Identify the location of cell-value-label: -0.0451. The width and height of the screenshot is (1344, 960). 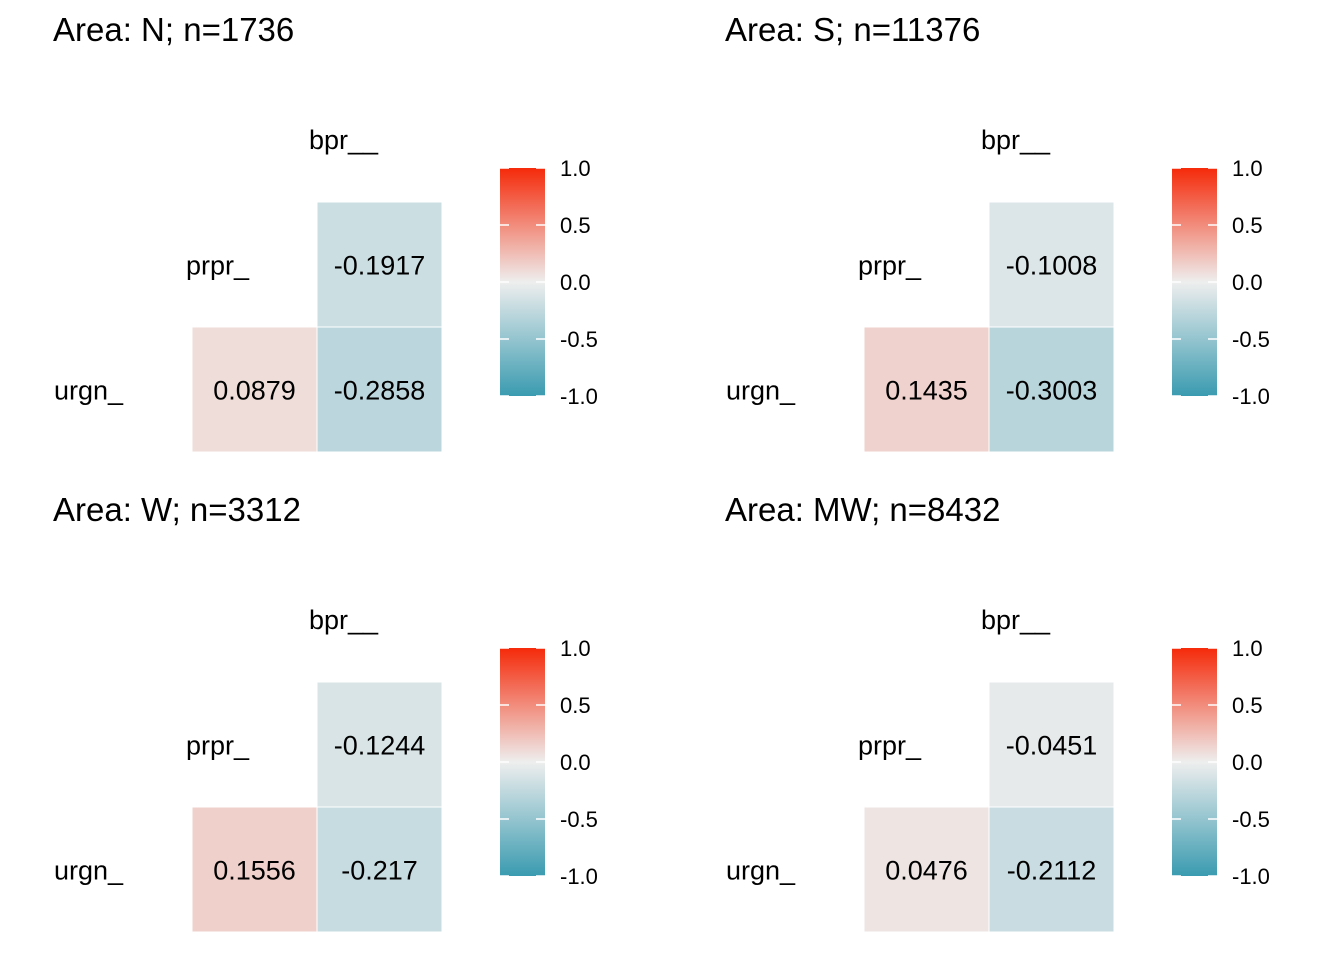
(1052, 746).